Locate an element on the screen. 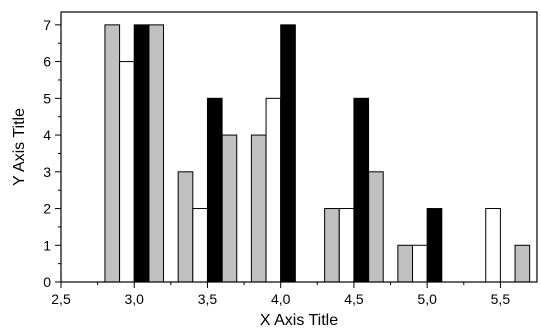  y-tick-label: 6 is located at coordinates (47, 62).